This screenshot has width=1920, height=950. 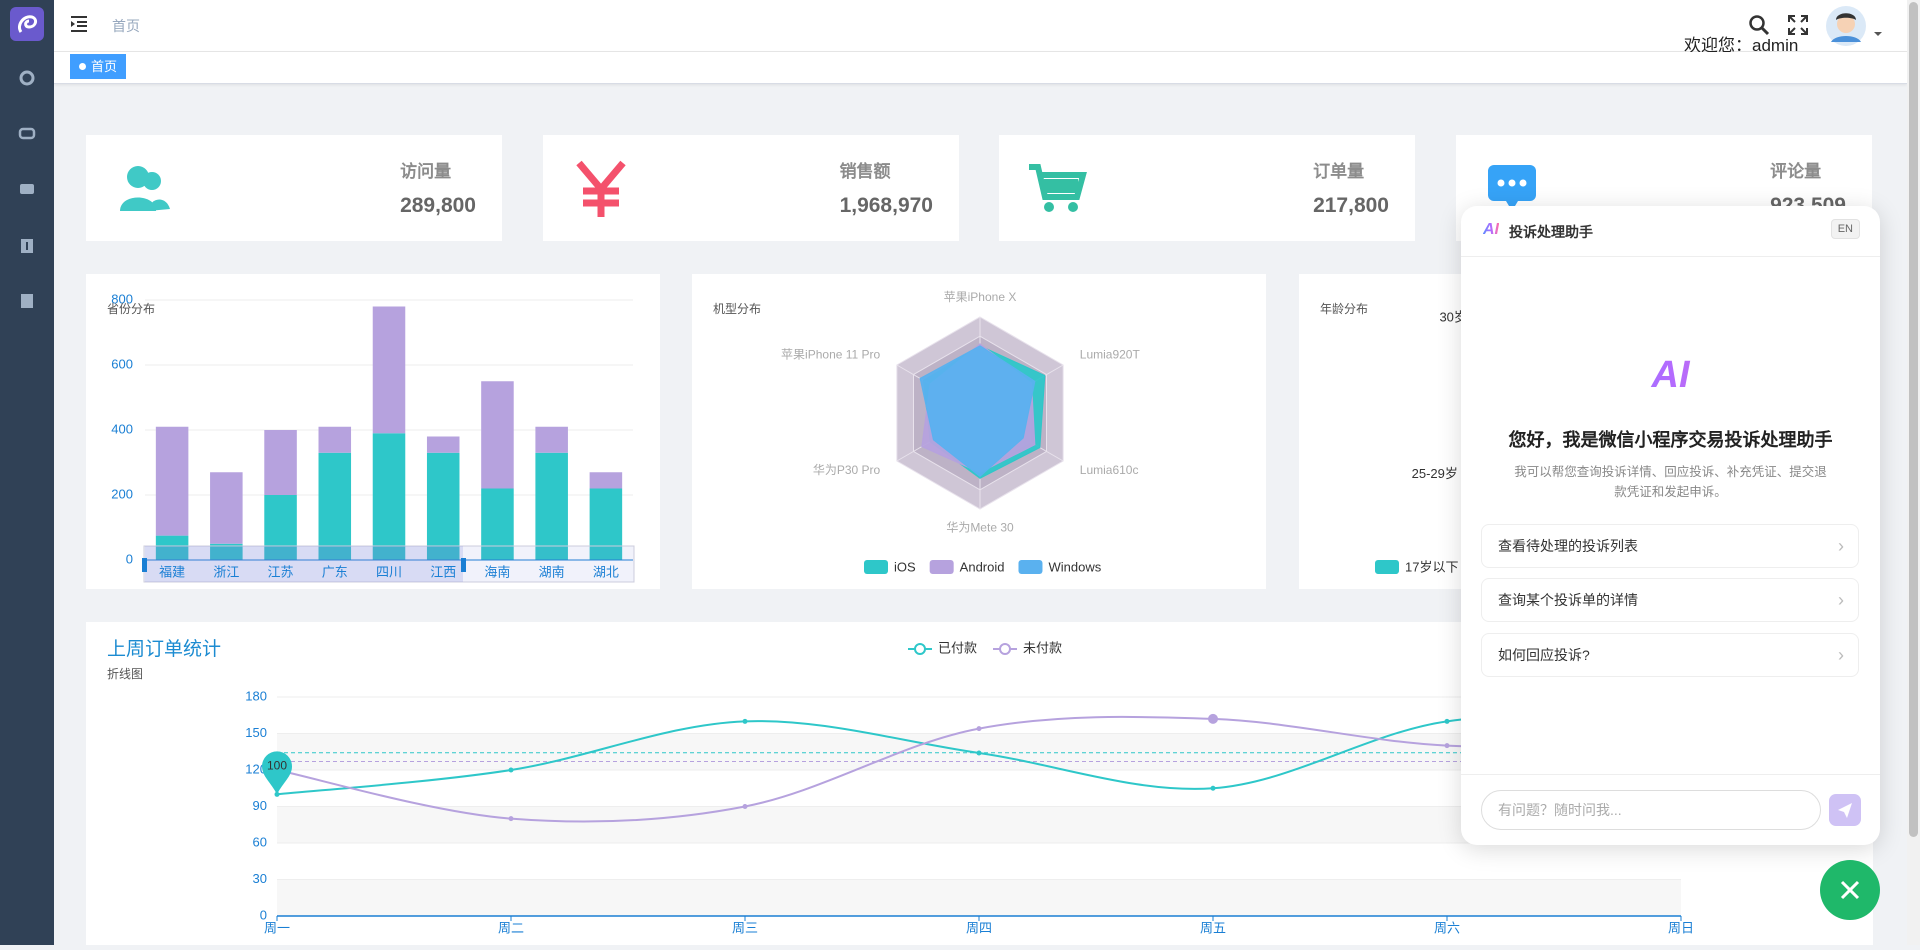 I want to click on radar-indicator: 华为Mete 30, so click(x=980, y=527).